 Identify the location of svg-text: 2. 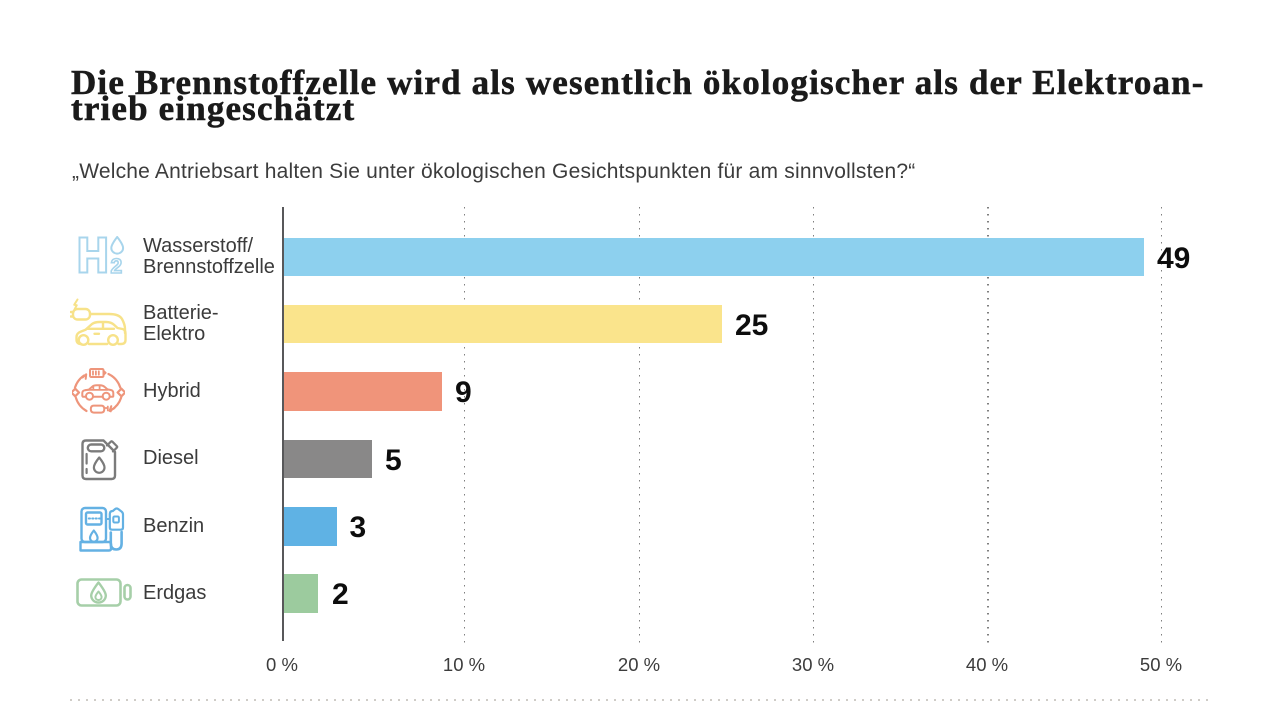
(117, 265).